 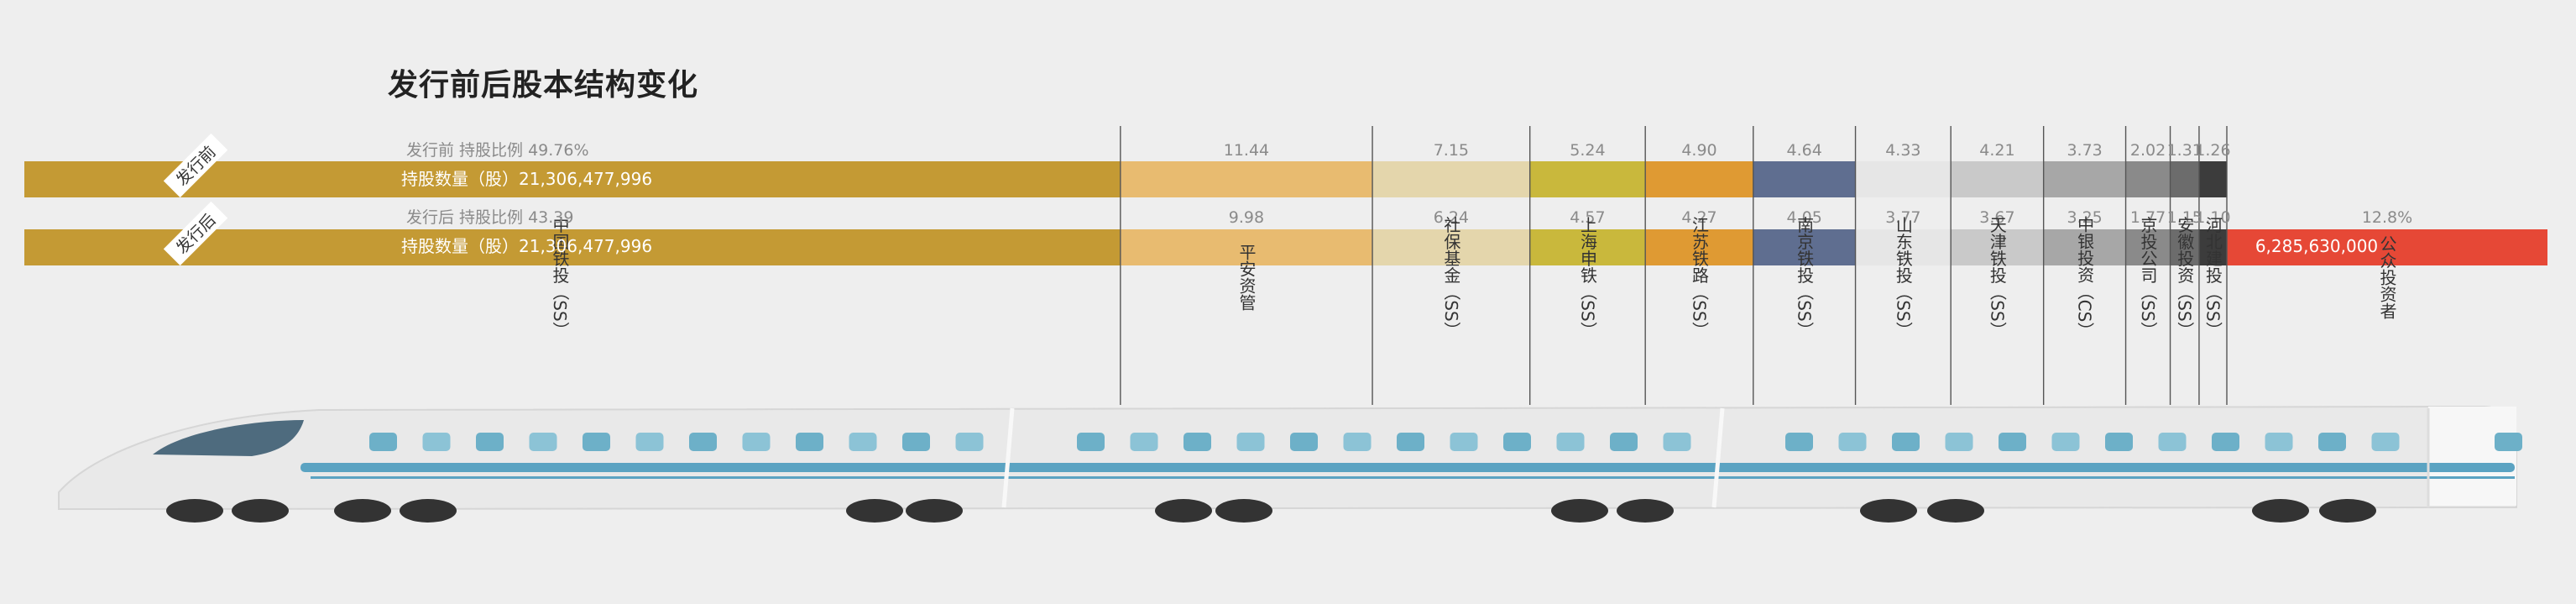 What do you see at coordinates (1804, 217) in the screenshot?
I see `value-label-after-南京铁投SS: 4.05` at bounding box center [1804, 217].